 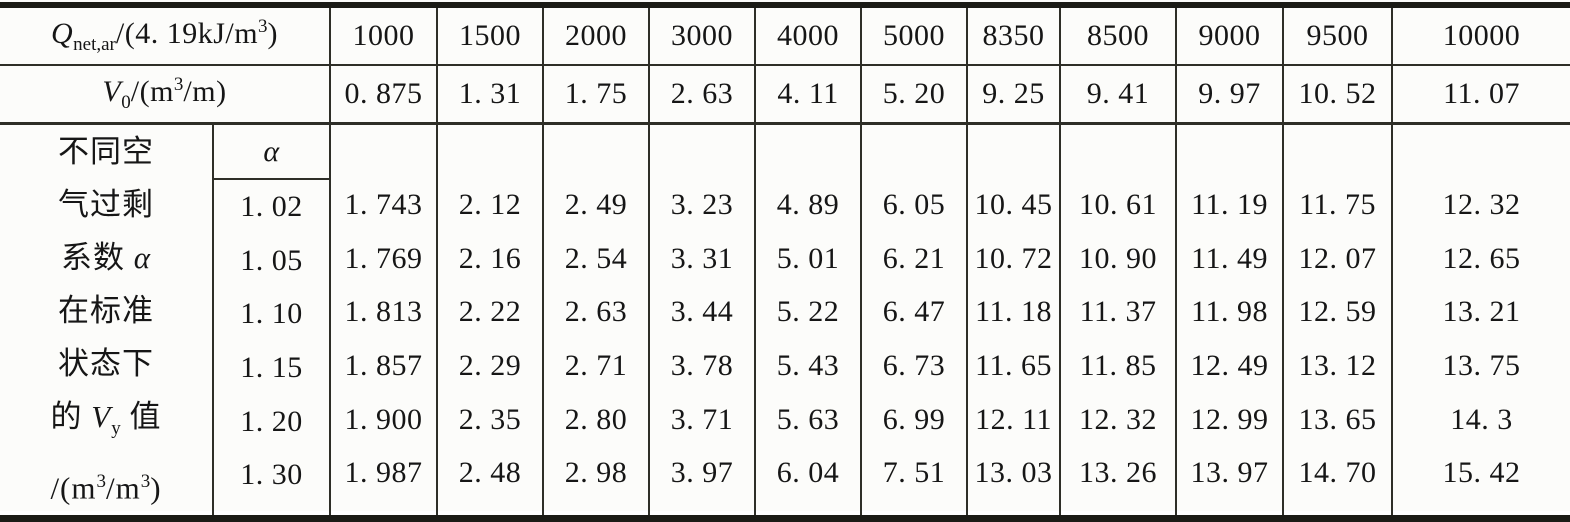 What do you see at coordinates (187, 33) in the screenshot?
I see `q-units-mid: /(4. 19kJ/m` at bounding box center [187, 33].